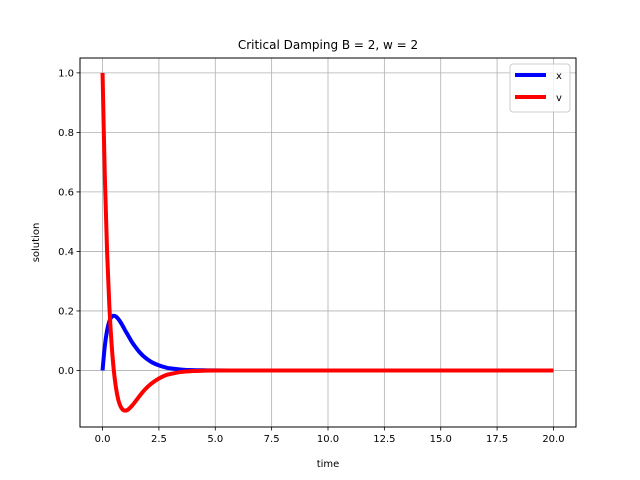 The image size is (640, 480). I want to click on x-tick-label: 7.5, so click(272, 439).